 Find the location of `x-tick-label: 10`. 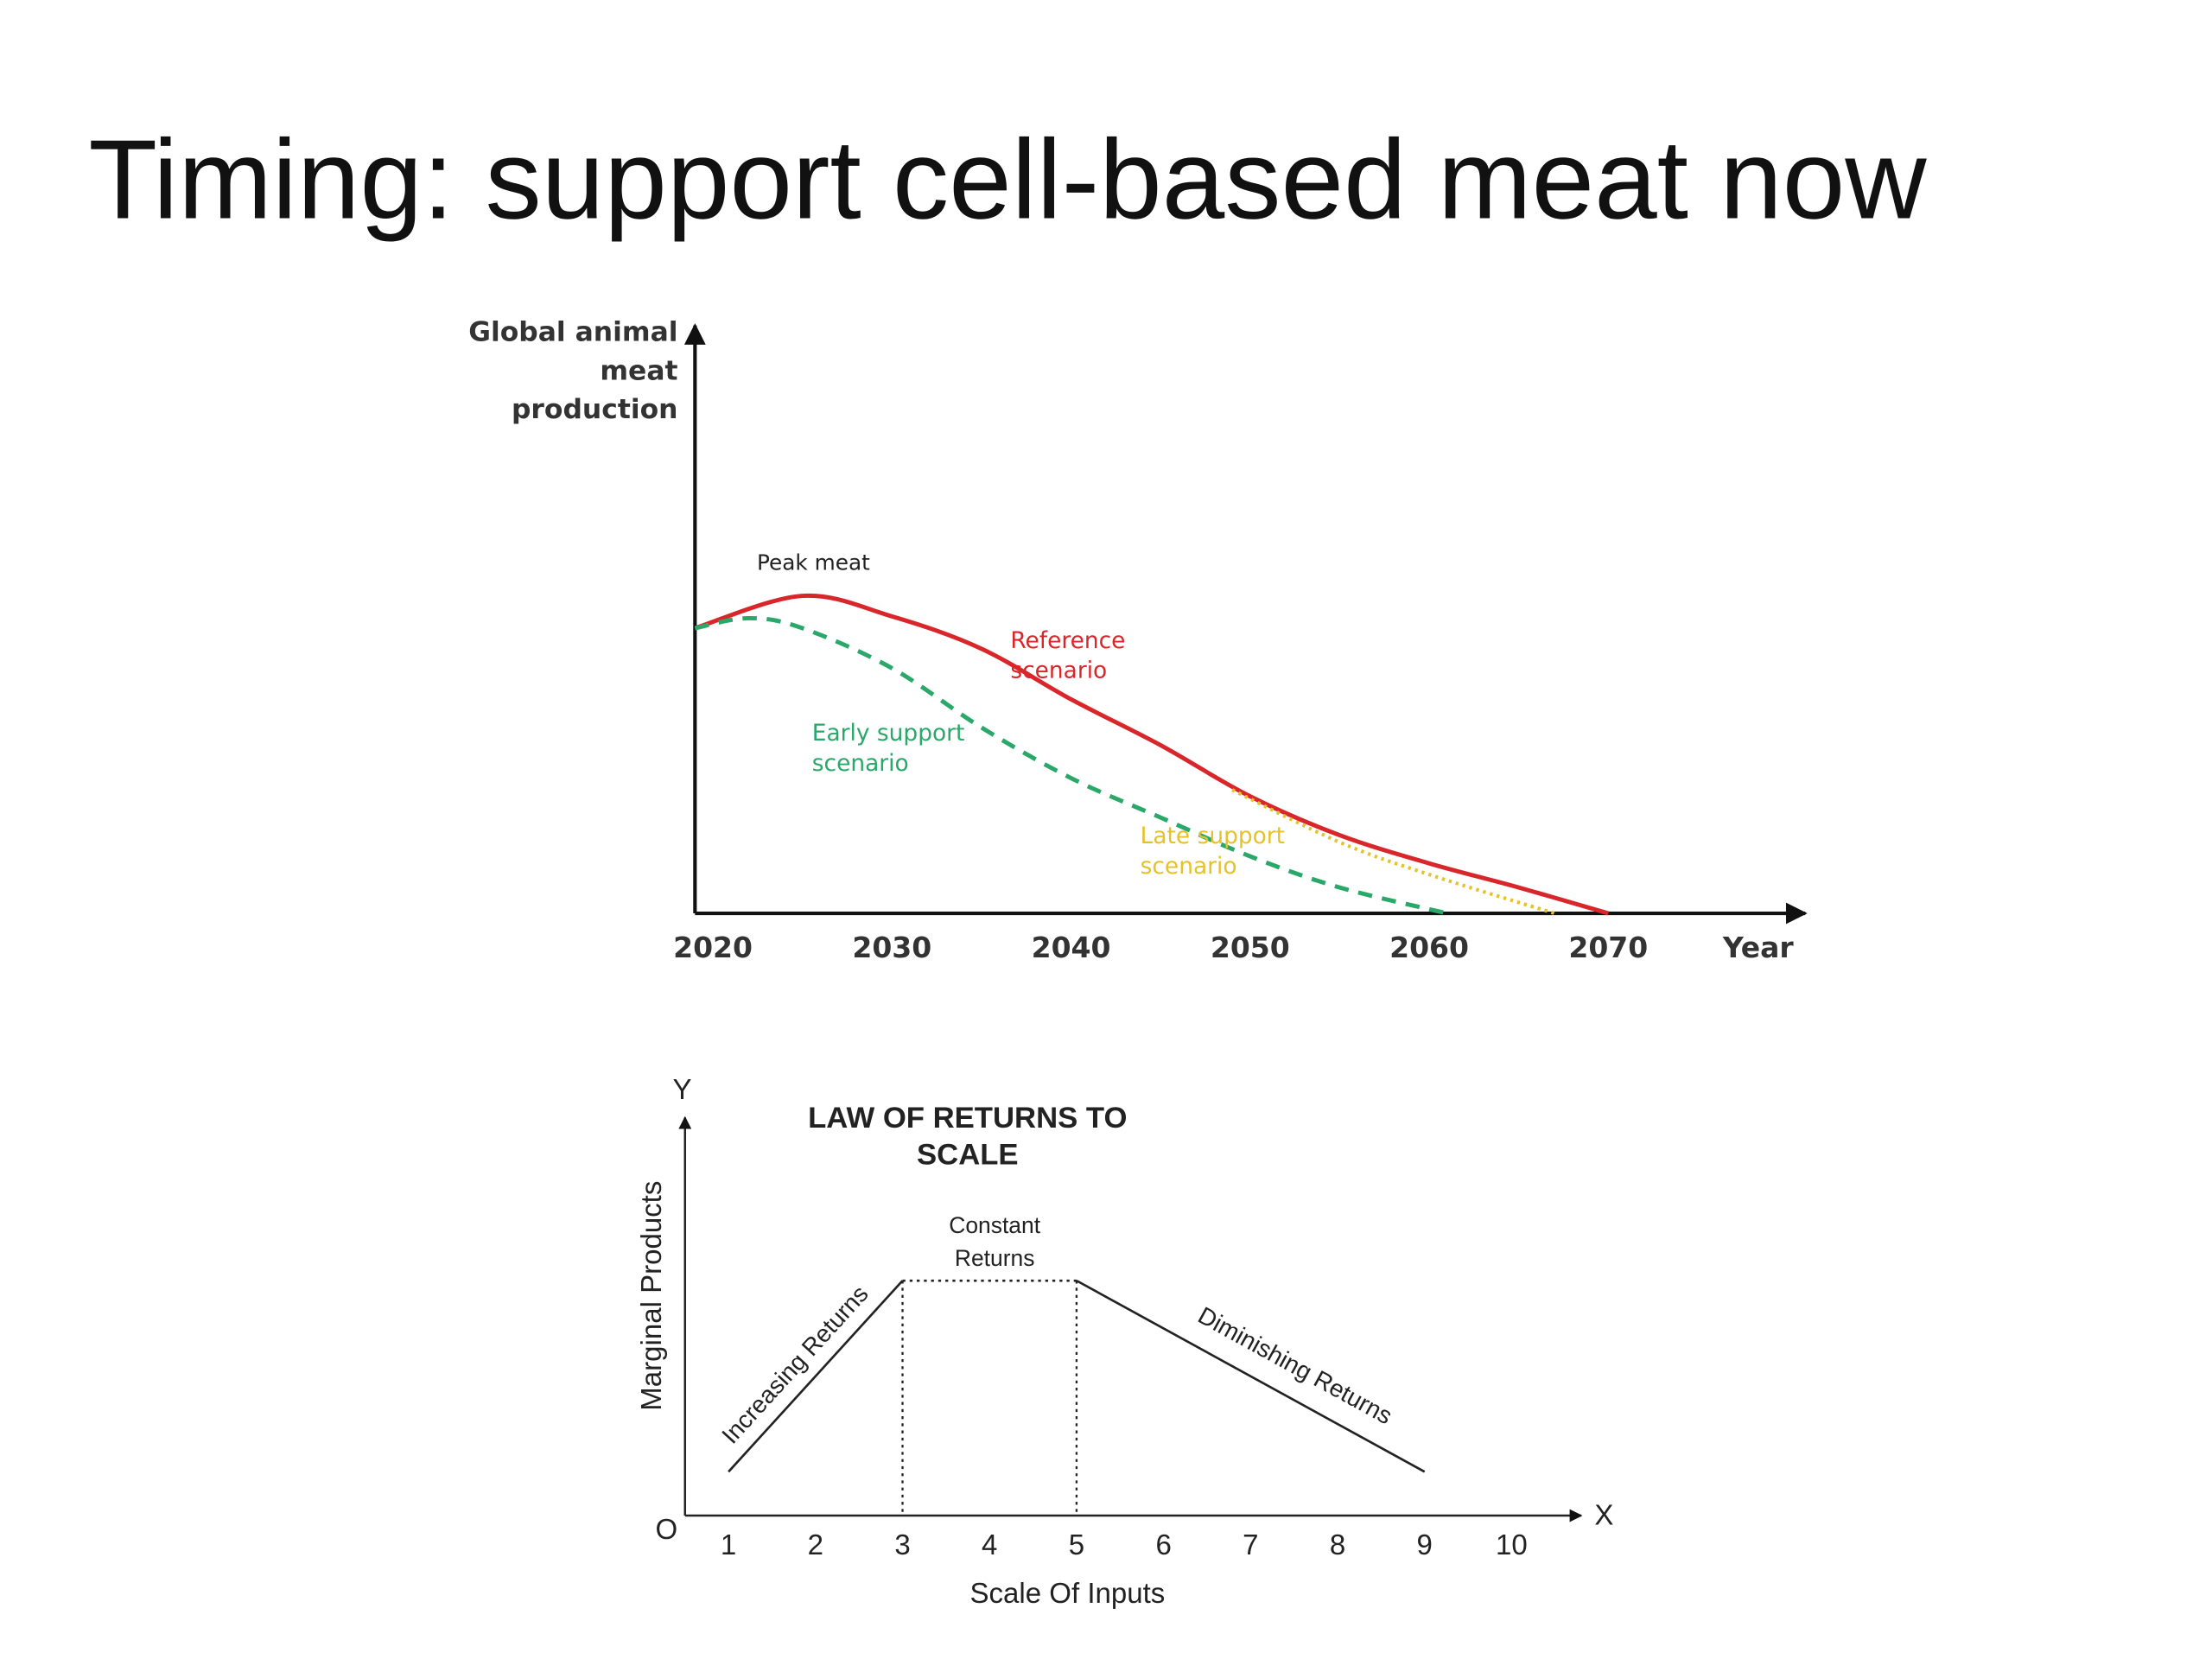

x-tick-label: 10 is located at coordinates (1512, 1544).